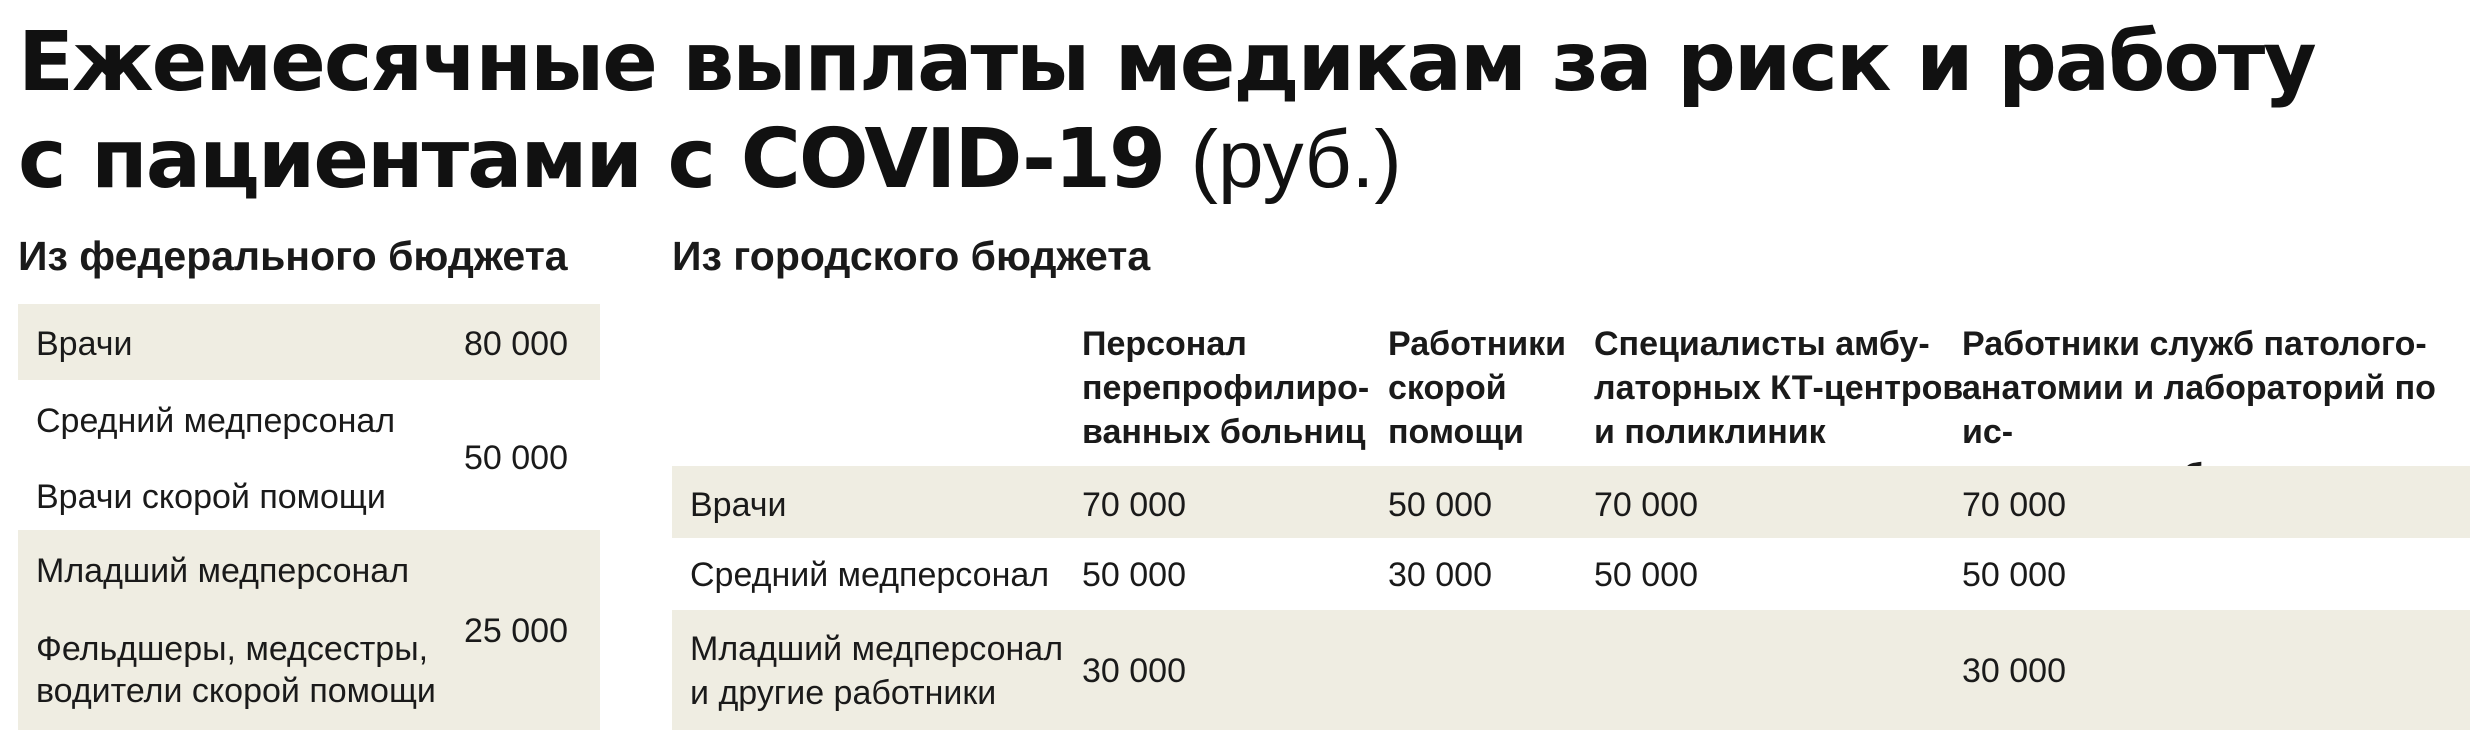 This screenshot has width=2470, height=748. I want to click on column-header-line: Персонал, so click(1164, 344).